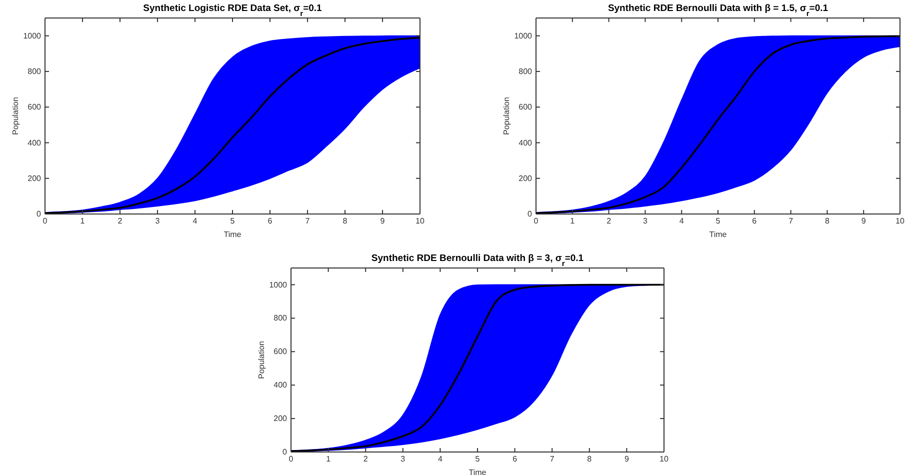 This screenshot has height=475, width=909. I want to click on chart-title: Synthetic Logistic RDE Data Set, σ$_{r}$=0.1, so click(233, 10).